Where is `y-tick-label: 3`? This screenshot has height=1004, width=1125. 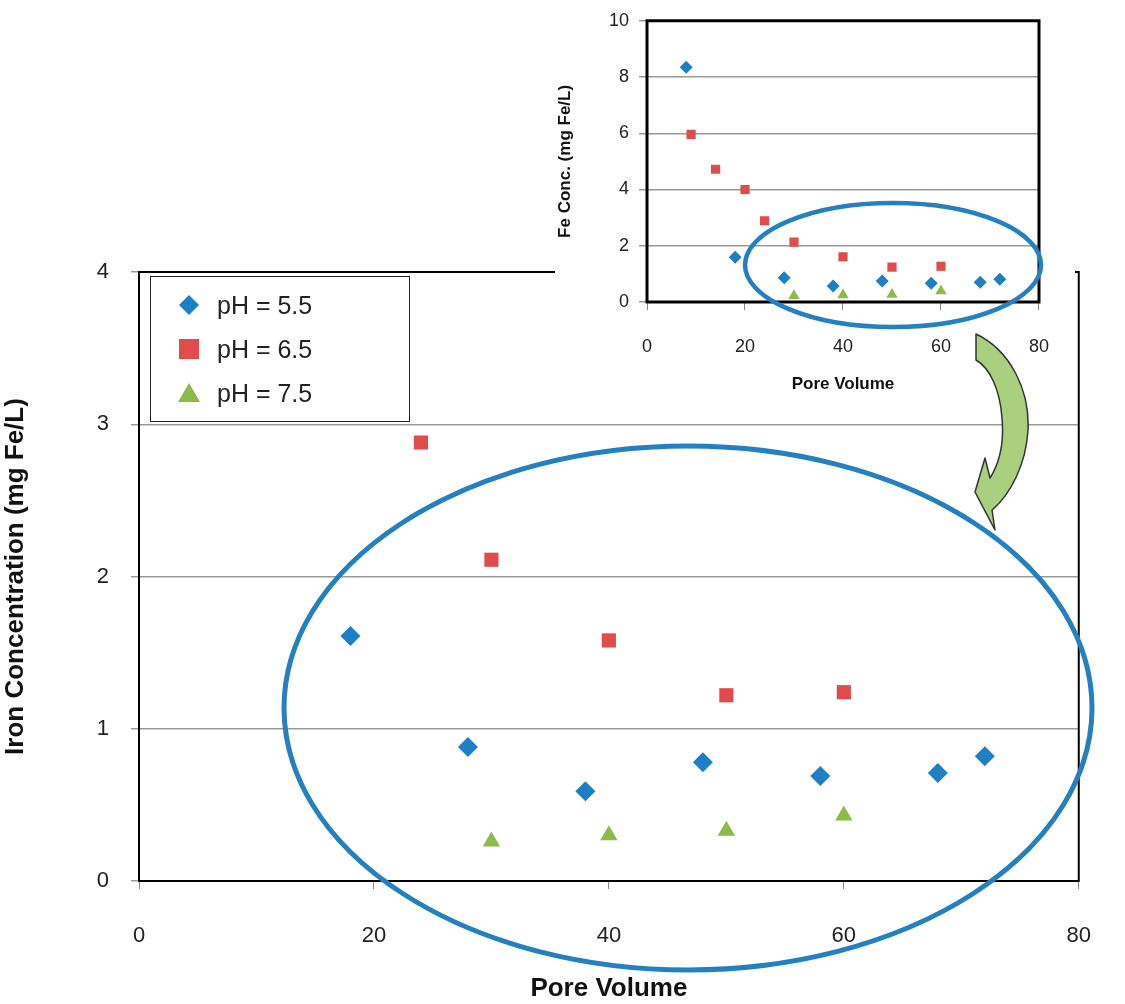 y-tick-label: 3 is located at coordinates (102, 423).